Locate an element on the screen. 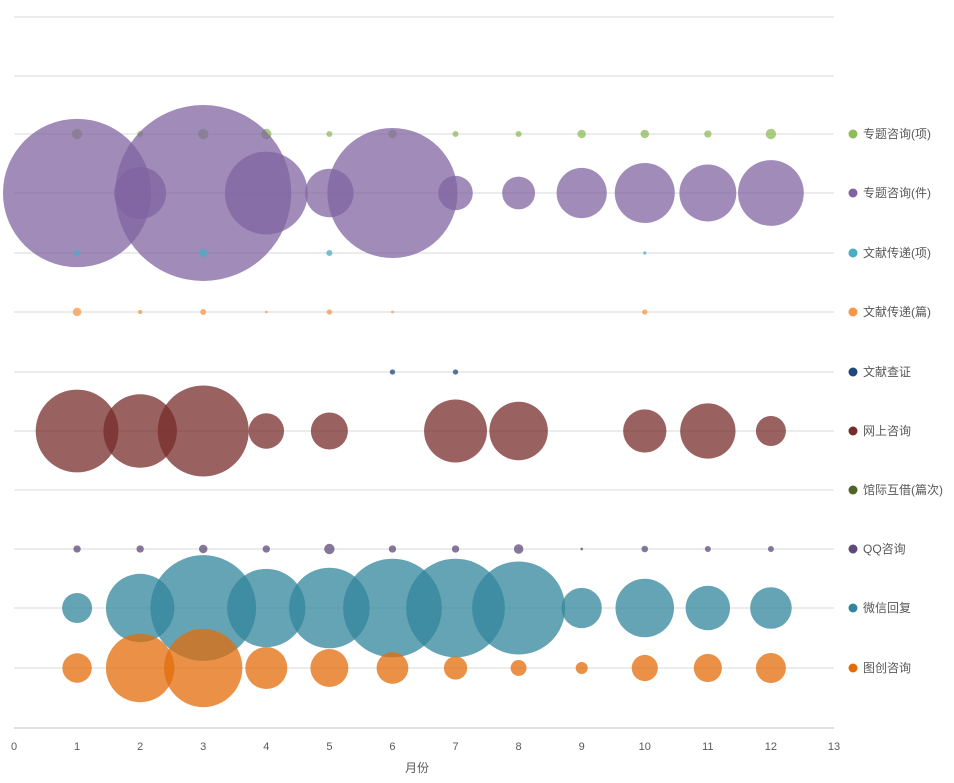  x-tick-label: 7 is located at coordinates (455, 747).